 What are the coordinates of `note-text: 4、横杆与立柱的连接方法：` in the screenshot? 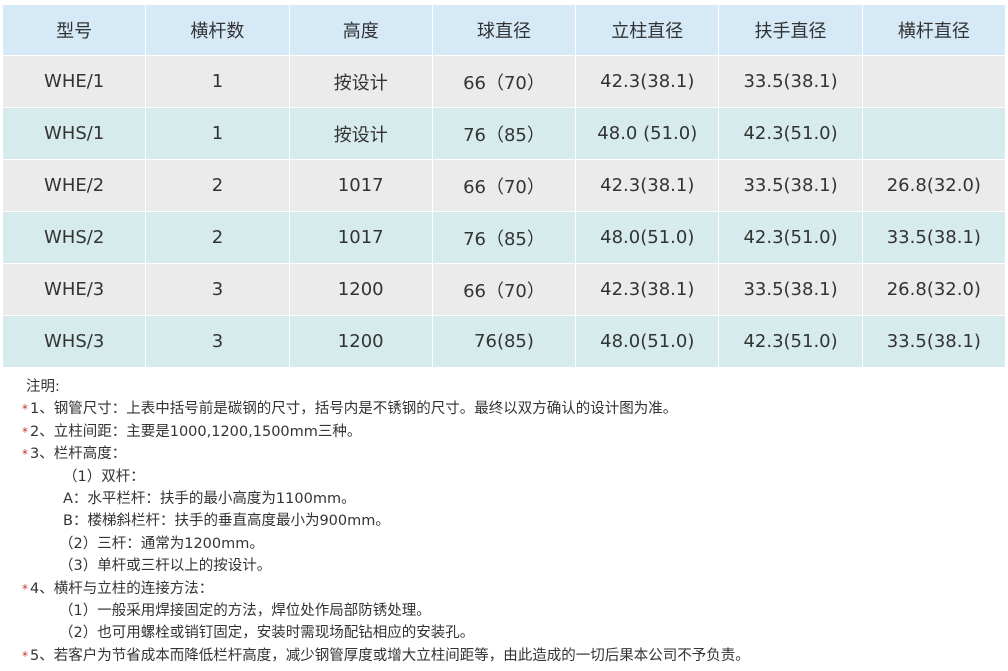 It's located at (122, 588).